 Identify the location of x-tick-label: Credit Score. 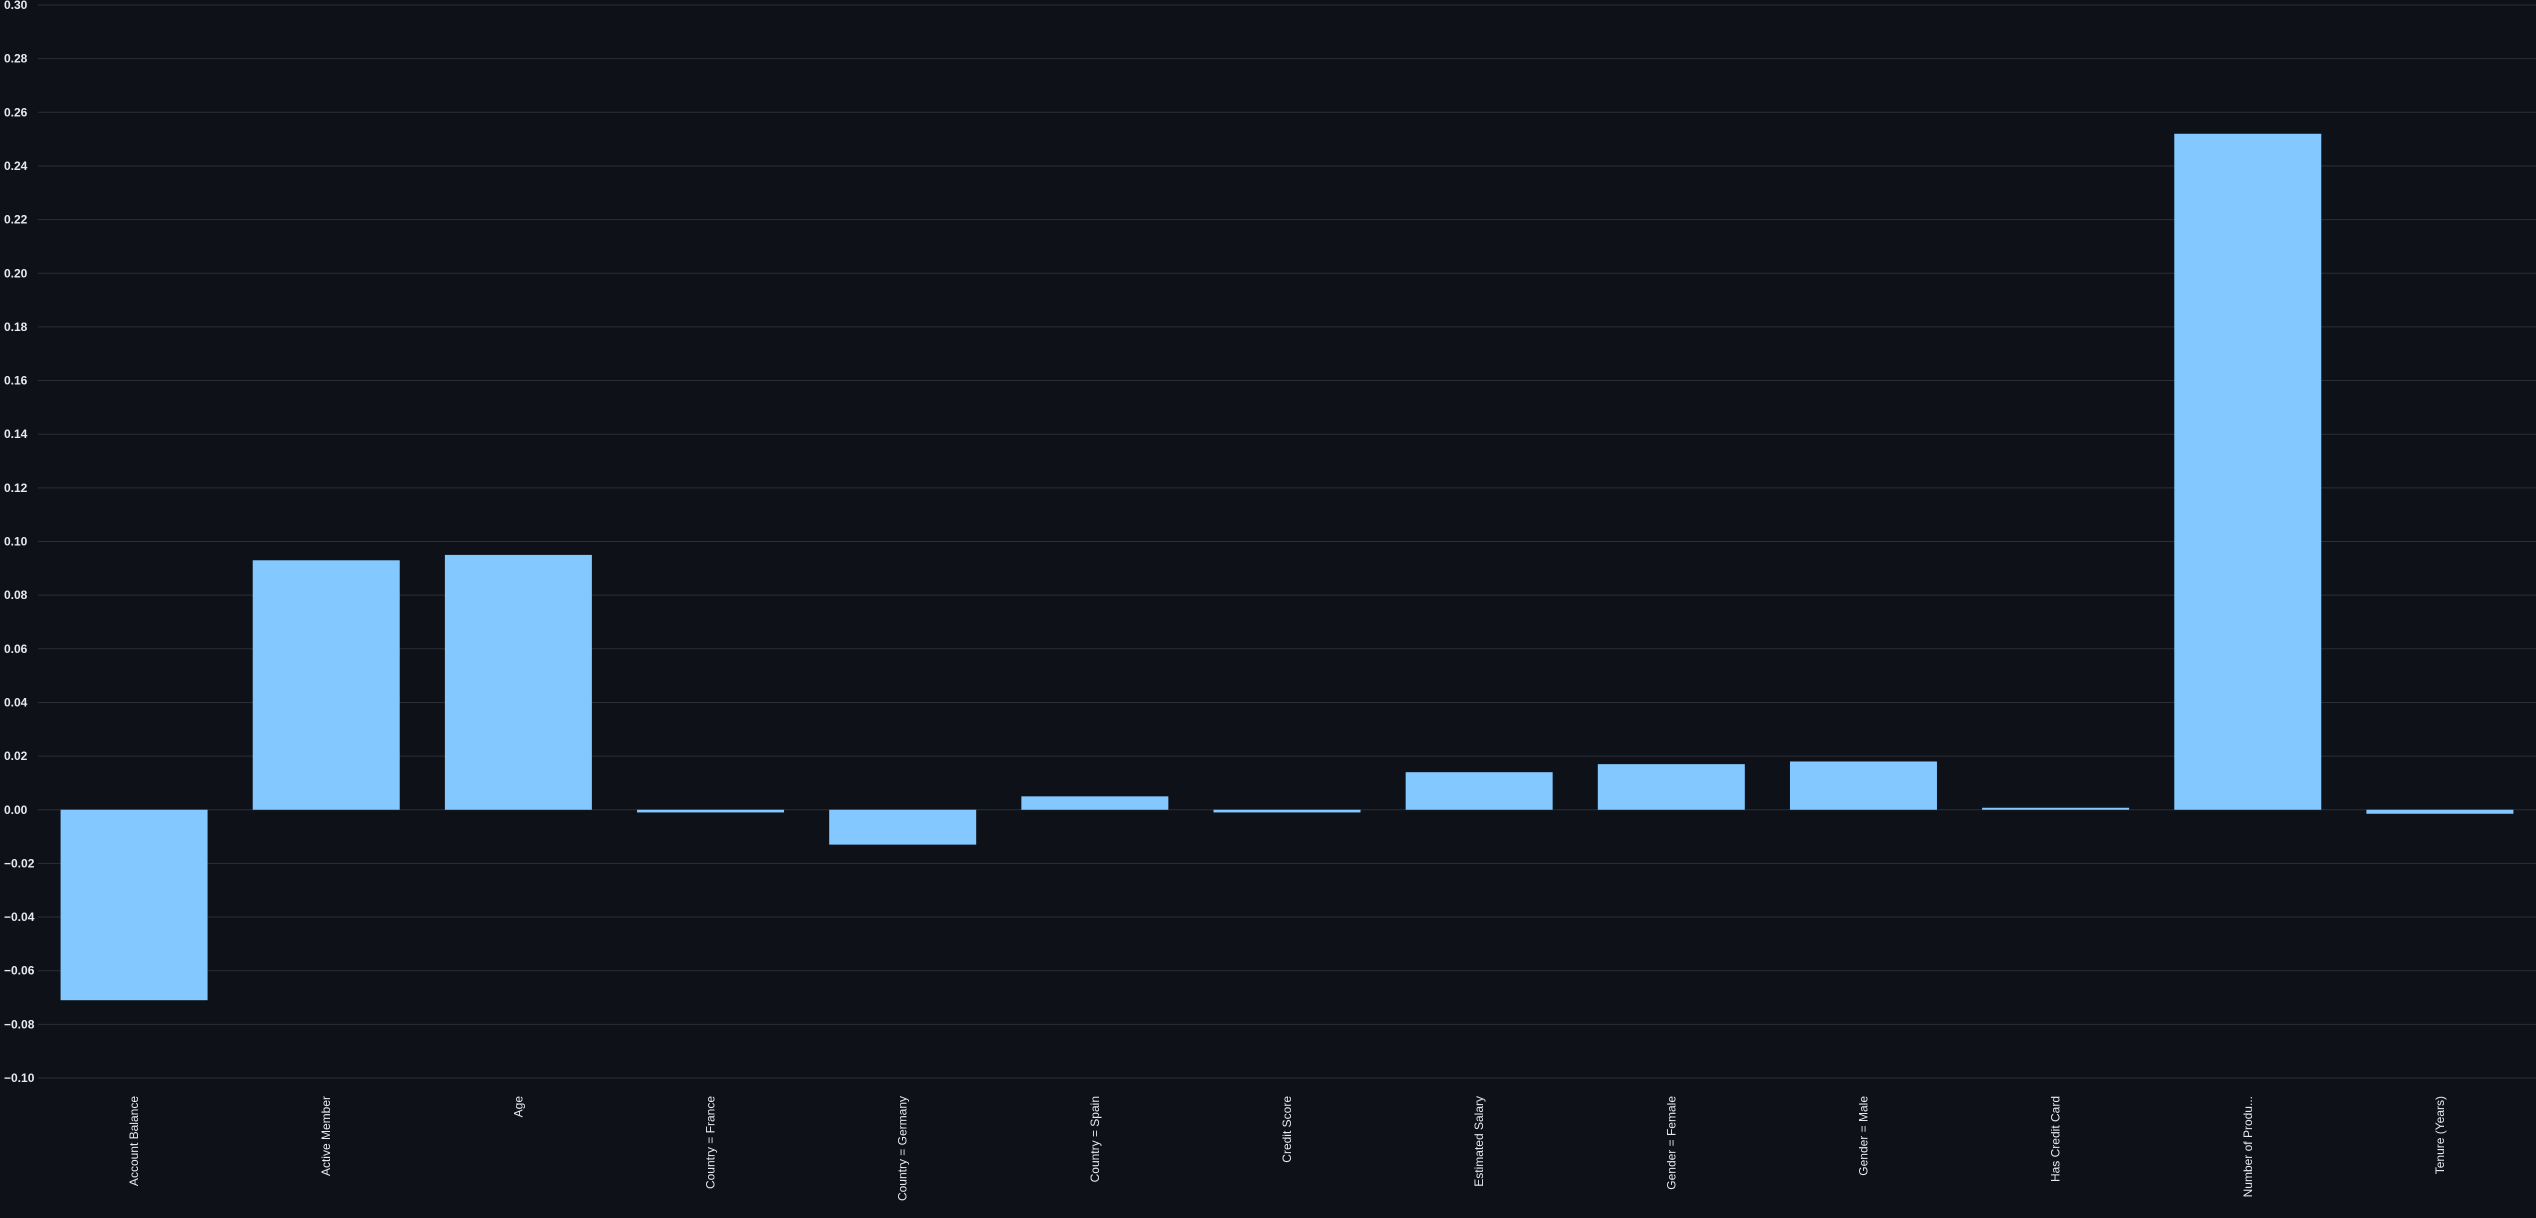
(1287, 1129).